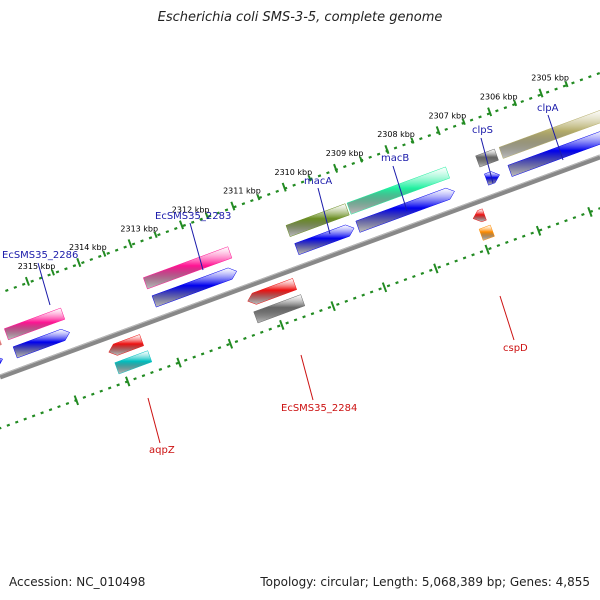 This screenshot has width=600, height=600. What do you see at coordinates (486, 232) in the screenshot?
I see `cds-cspd` at bounding box center [486, 232].